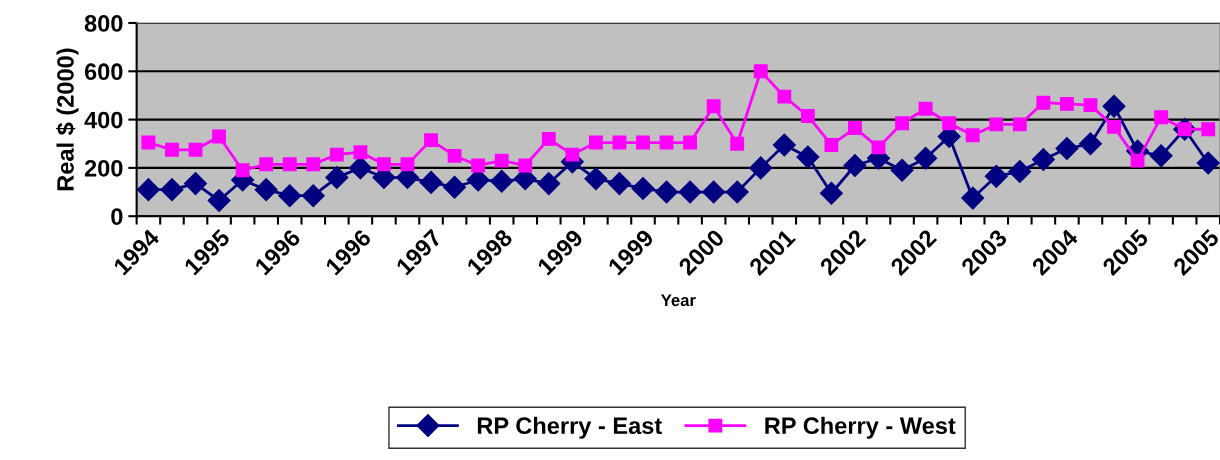  I want to click on y-axis-title: Real $ (2000), so click(67, 119).